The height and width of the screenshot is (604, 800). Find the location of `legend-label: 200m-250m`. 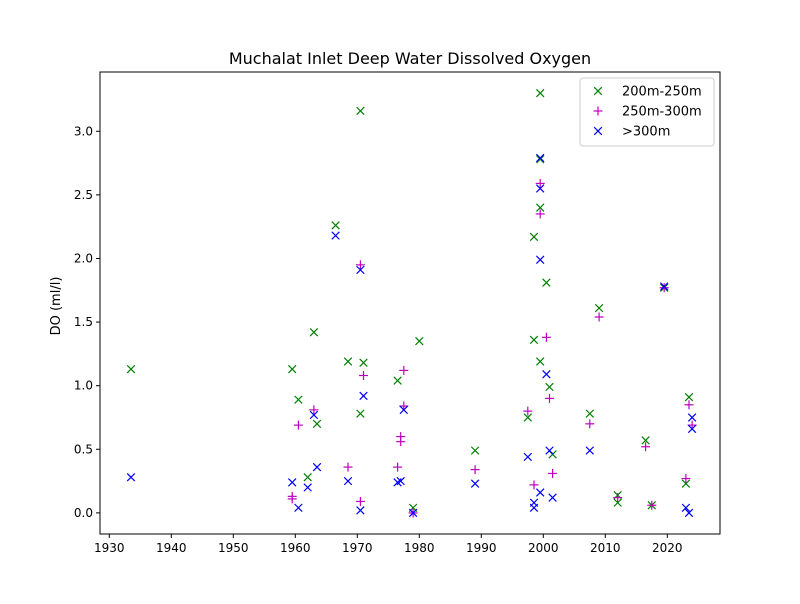

legend-label: 200m-250m is located at coordinates (662, 92).